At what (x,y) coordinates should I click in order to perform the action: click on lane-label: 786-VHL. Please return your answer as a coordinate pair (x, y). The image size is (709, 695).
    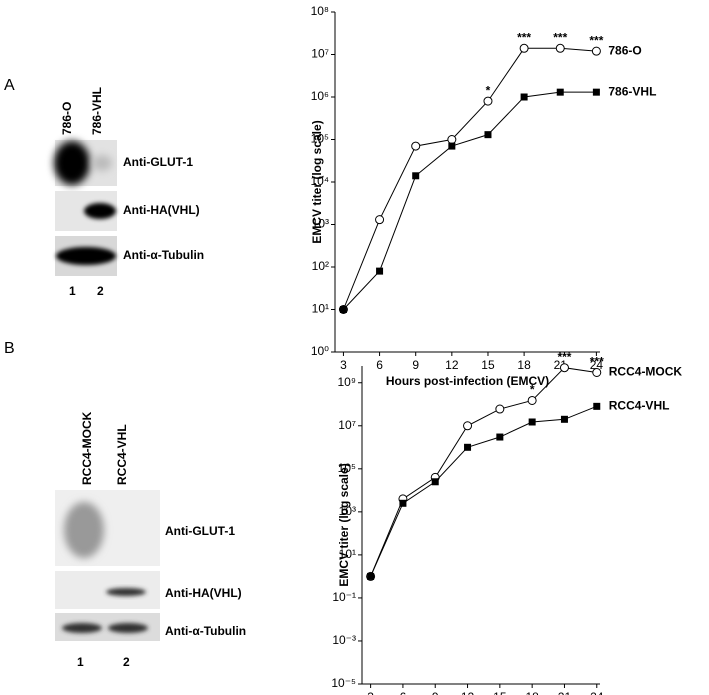
    Looking at the image, I should click on (97, 111).